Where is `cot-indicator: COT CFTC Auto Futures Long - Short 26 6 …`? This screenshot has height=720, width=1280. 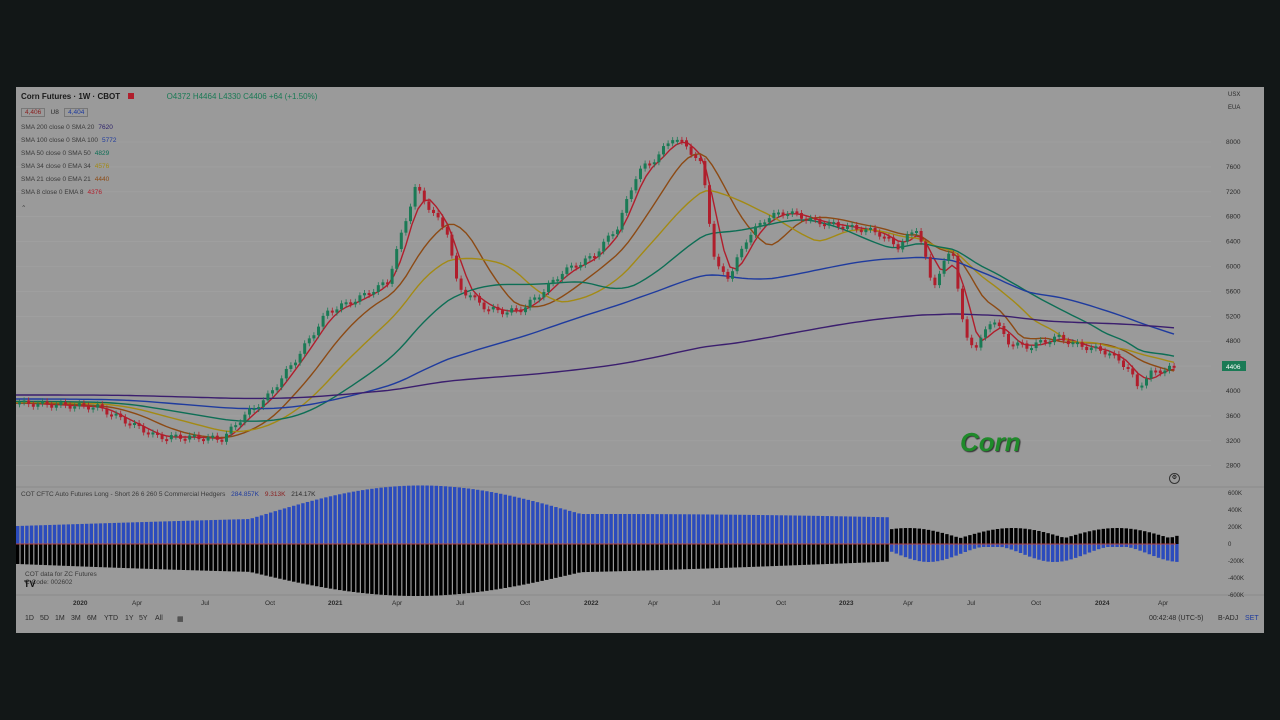 cot-indicator: COT CFTC Auto Futures Long - Short 26 6 … is located at coordinates (168, 494).